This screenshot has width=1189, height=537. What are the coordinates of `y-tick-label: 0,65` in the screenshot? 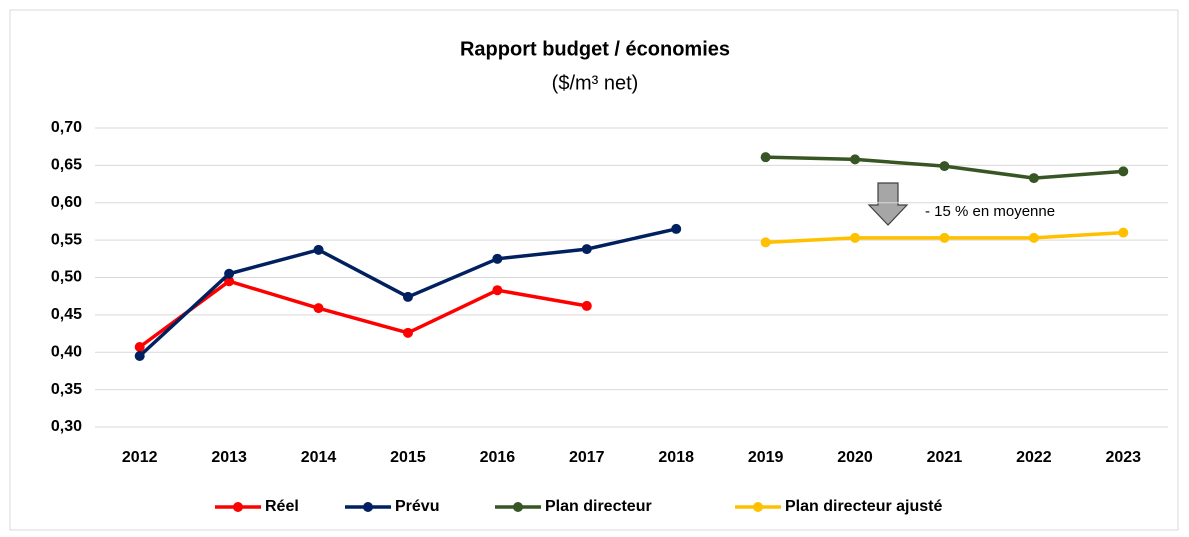 It's located at (66, 165).